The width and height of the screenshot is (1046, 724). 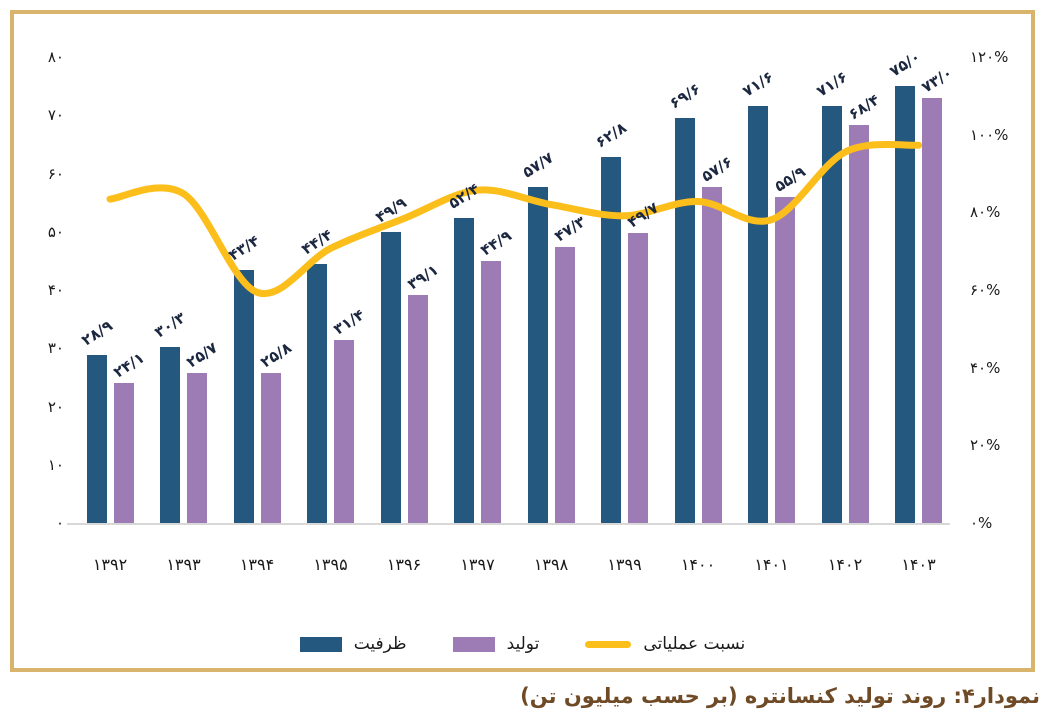 What do you see at coordinates (985, 212) in the screenshot?
I see `y-axis-right-tick: ۸۰%` at bounding box center [985, 212].